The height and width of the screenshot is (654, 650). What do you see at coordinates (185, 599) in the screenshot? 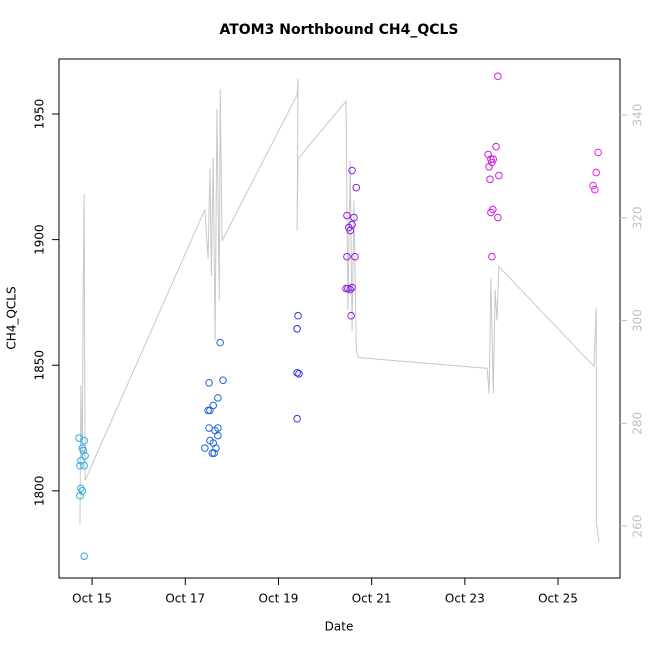
I see `x-tick-label: Oct 17` at bounding box center [185, 599].